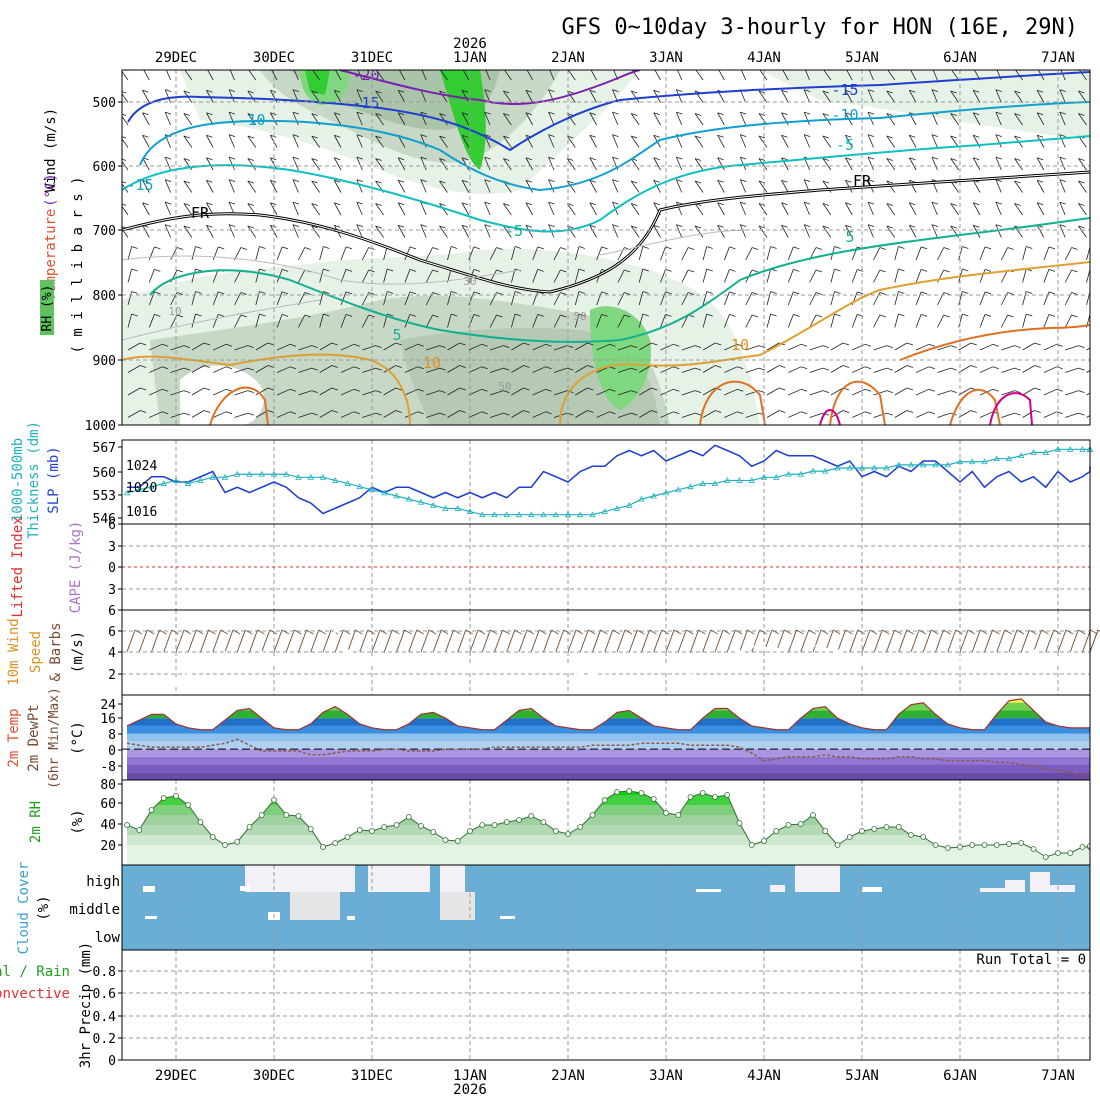 This screenshot has width=1100, height=1100. I want to click on bottom-date-label: 3JAN, so click(666, 1076).